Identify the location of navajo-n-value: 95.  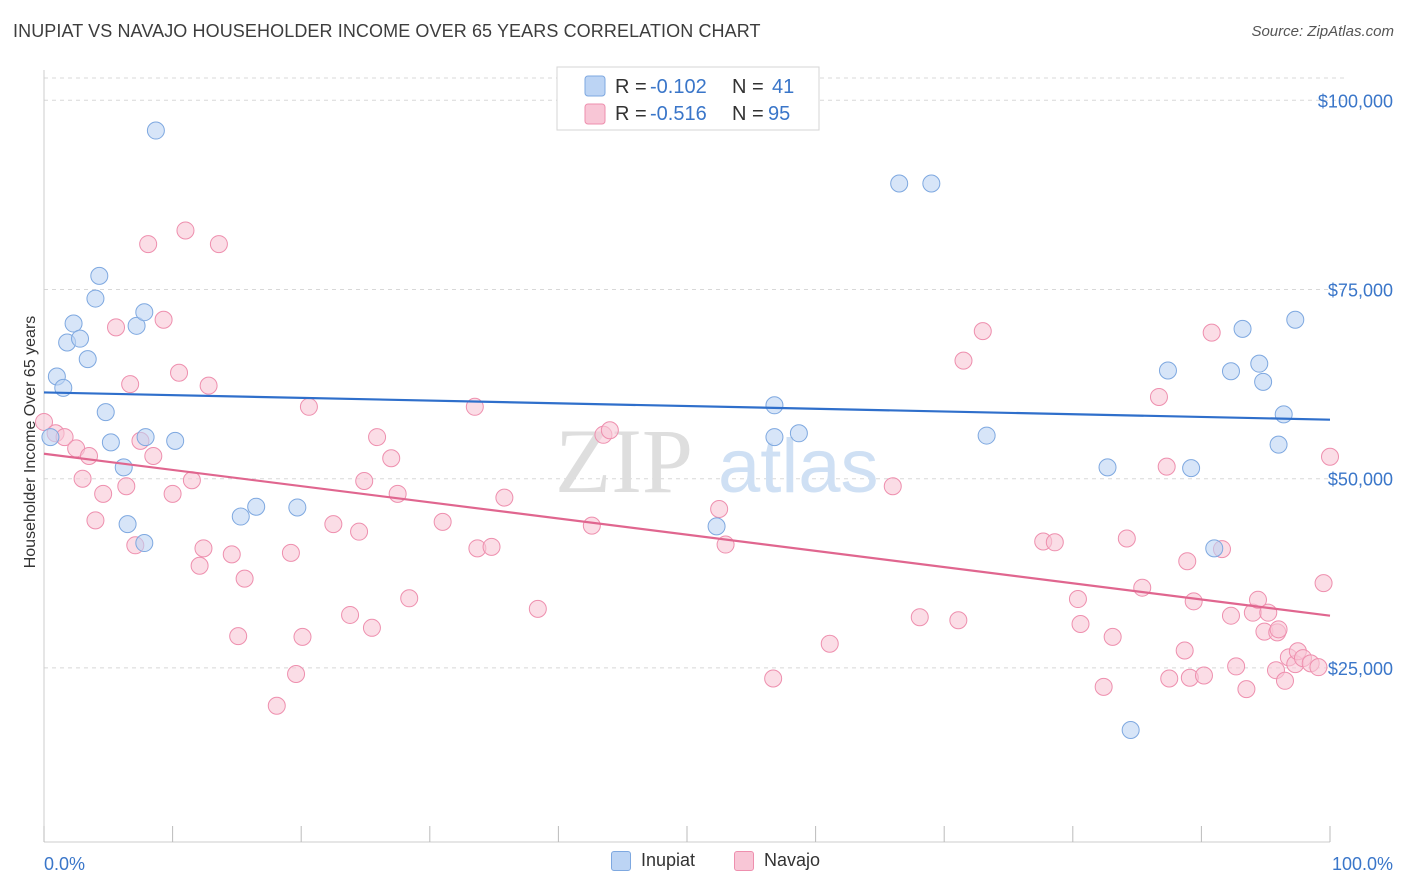
(779, 114).